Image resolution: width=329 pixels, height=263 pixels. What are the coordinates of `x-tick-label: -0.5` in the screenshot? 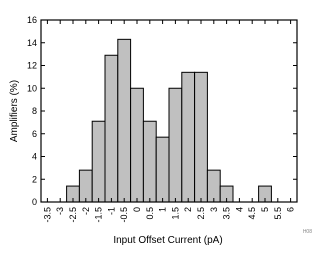 It's located at (124, 215).